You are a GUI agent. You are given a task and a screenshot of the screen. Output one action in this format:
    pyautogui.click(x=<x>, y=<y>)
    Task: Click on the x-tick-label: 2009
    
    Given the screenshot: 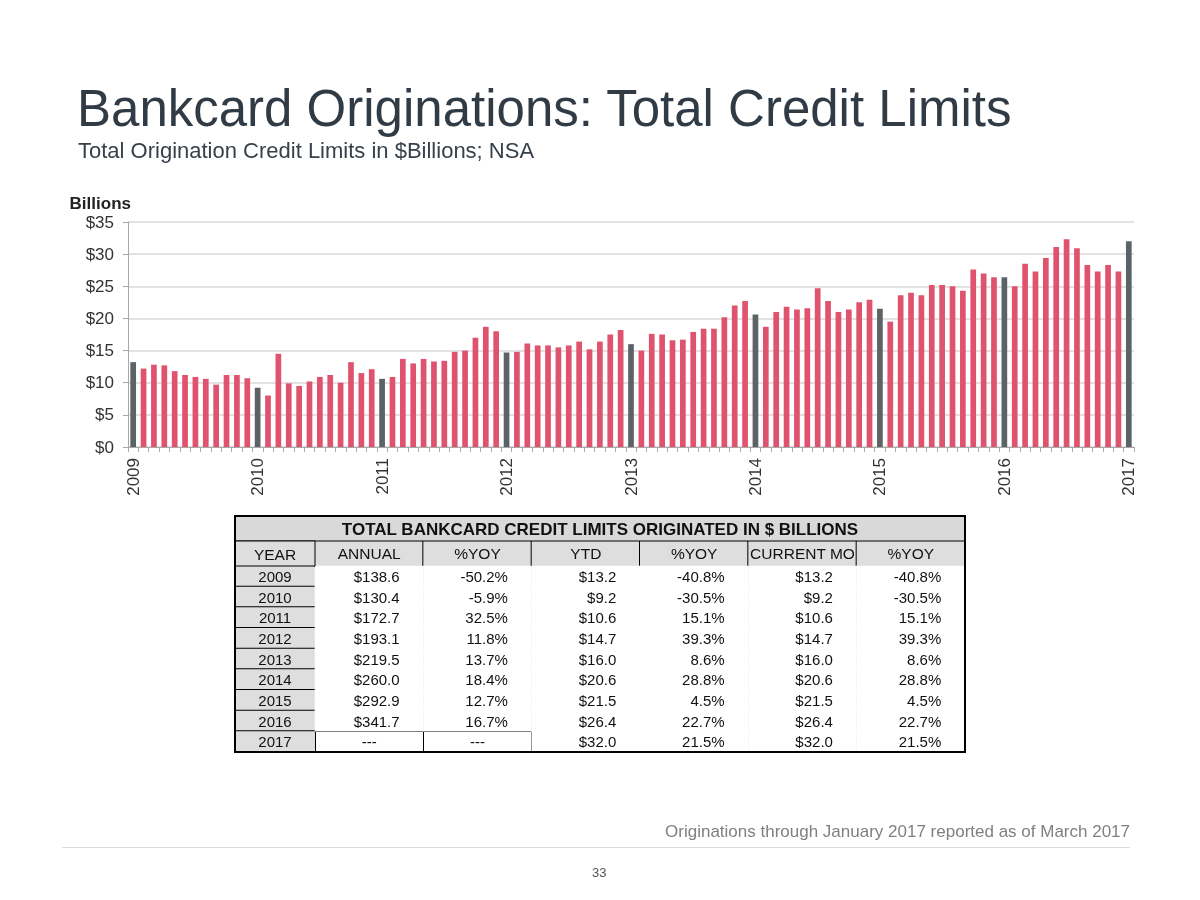 What is the action you would take?
    pyautogui.click(x=133, y=477)
    